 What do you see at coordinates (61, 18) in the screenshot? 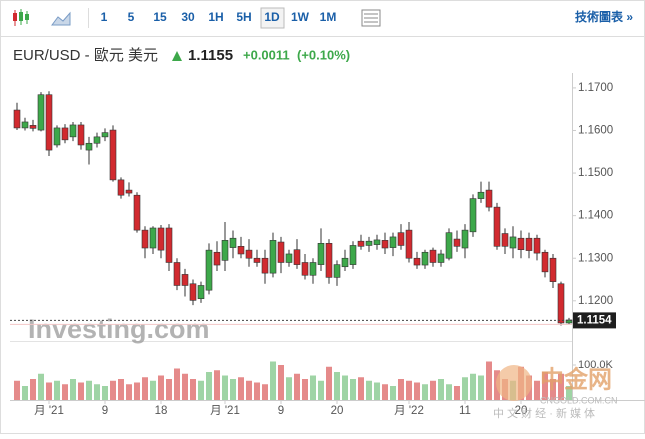
I see `area-icon` at bounding box center [61, 18].